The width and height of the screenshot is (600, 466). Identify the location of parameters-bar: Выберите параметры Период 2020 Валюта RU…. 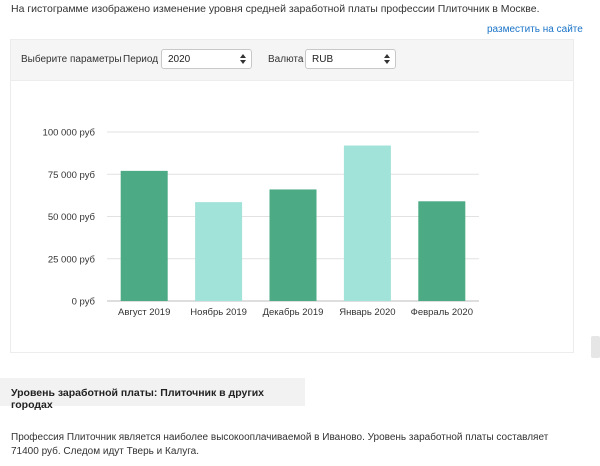
(292, 60).